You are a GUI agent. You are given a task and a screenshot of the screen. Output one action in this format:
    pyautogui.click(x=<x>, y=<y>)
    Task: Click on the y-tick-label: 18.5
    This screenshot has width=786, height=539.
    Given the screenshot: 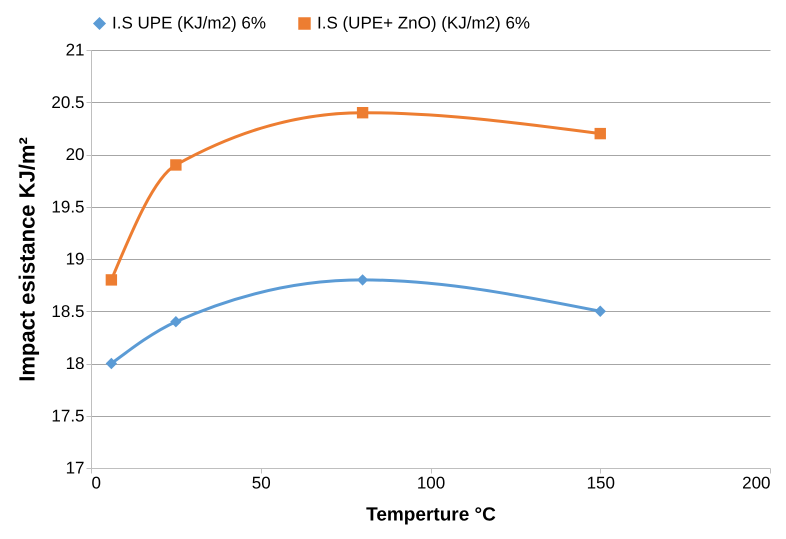 What is the action you would take?
    pyautogui.click(x=67, y=311)
    